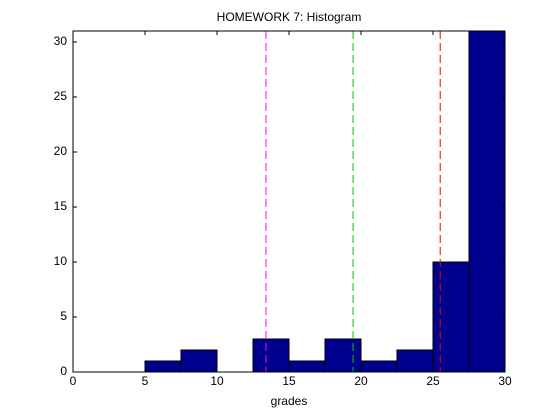 This screenshot has width=560, height=420. What do you see at coordinates (289, 401) in the screenshot?
I see `x-axis-label: grades` at bounding box center [289, 401].